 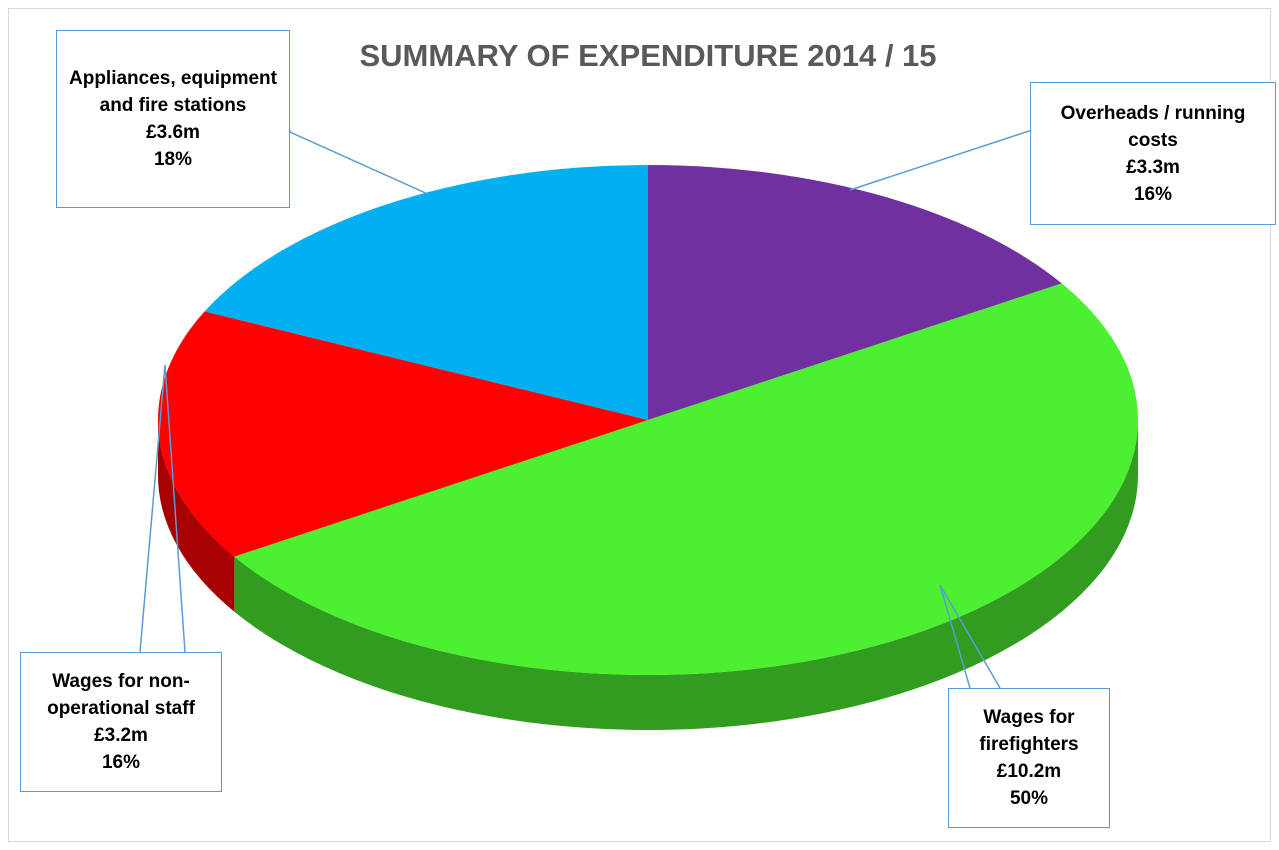 I want to click on amount-label: £3.6m, so click(x=173, y=132).